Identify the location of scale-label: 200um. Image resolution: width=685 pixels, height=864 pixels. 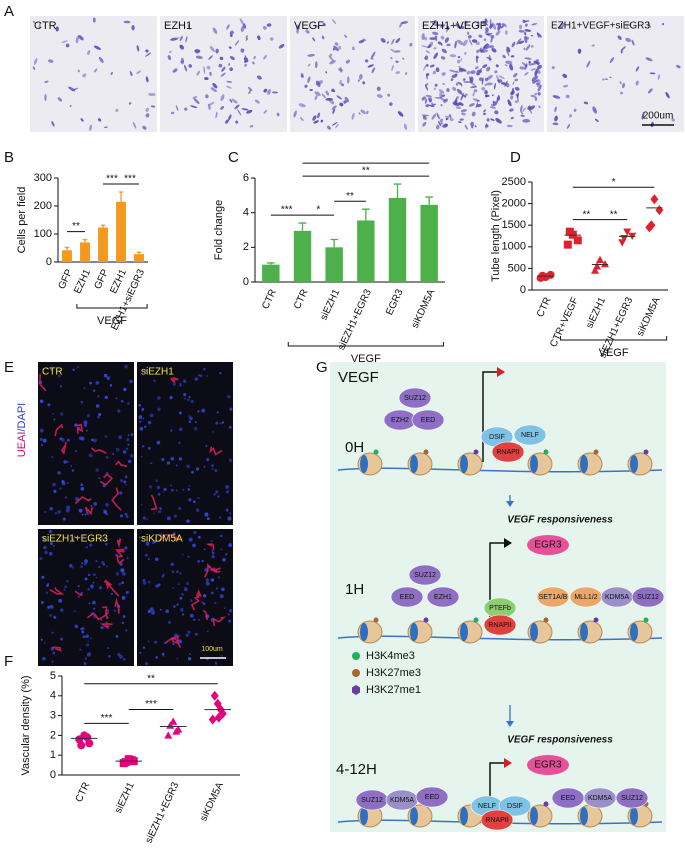
(658, 116).